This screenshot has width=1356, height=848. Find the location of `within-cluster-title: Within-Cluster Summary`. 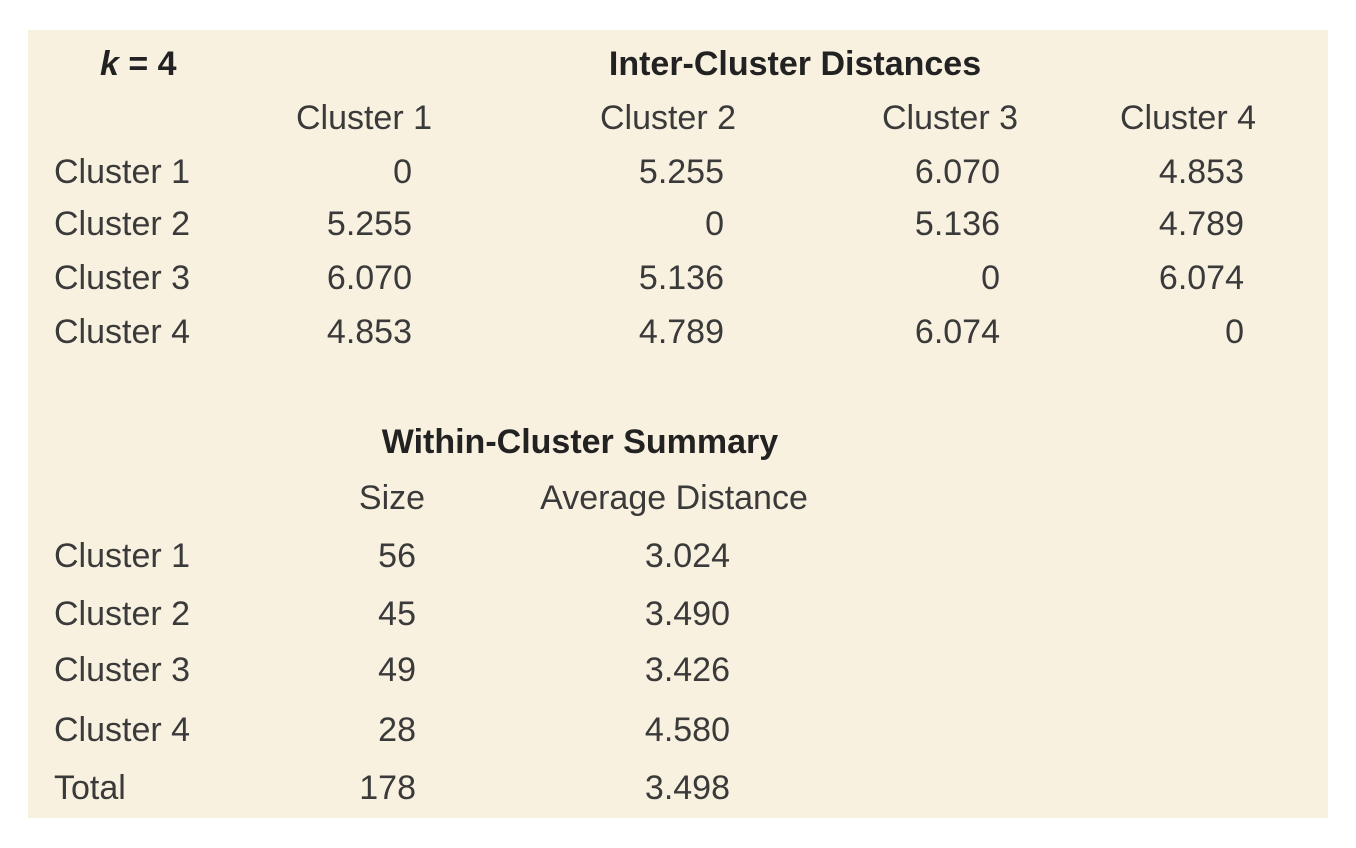

within-cluster-title: Within-Cluster Summary is located at coordinates (580, 442).